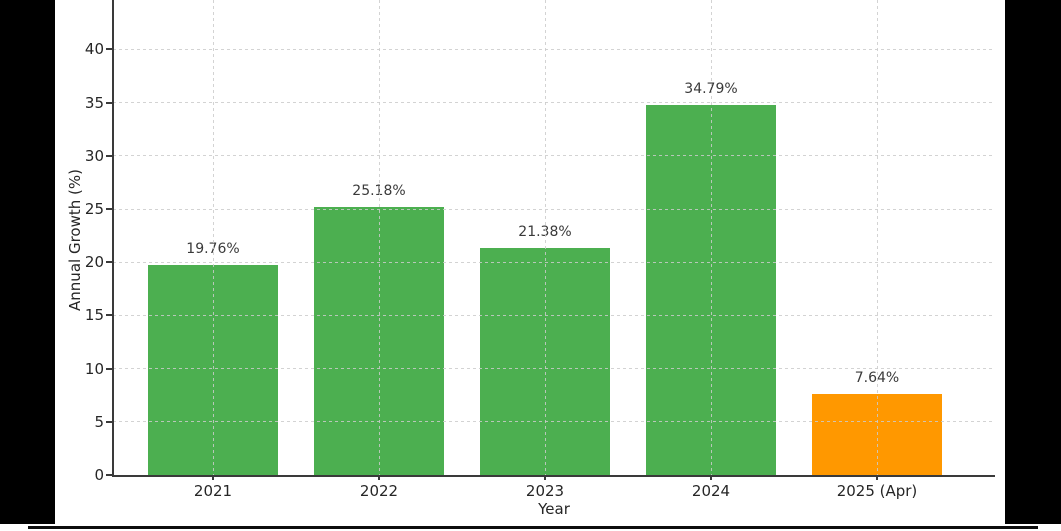 The width and height of the screenshot is (1061, 531). Describe the element at coordinates (94, 315) in the screenshot. I see `y-tick-label: 15` at that location.